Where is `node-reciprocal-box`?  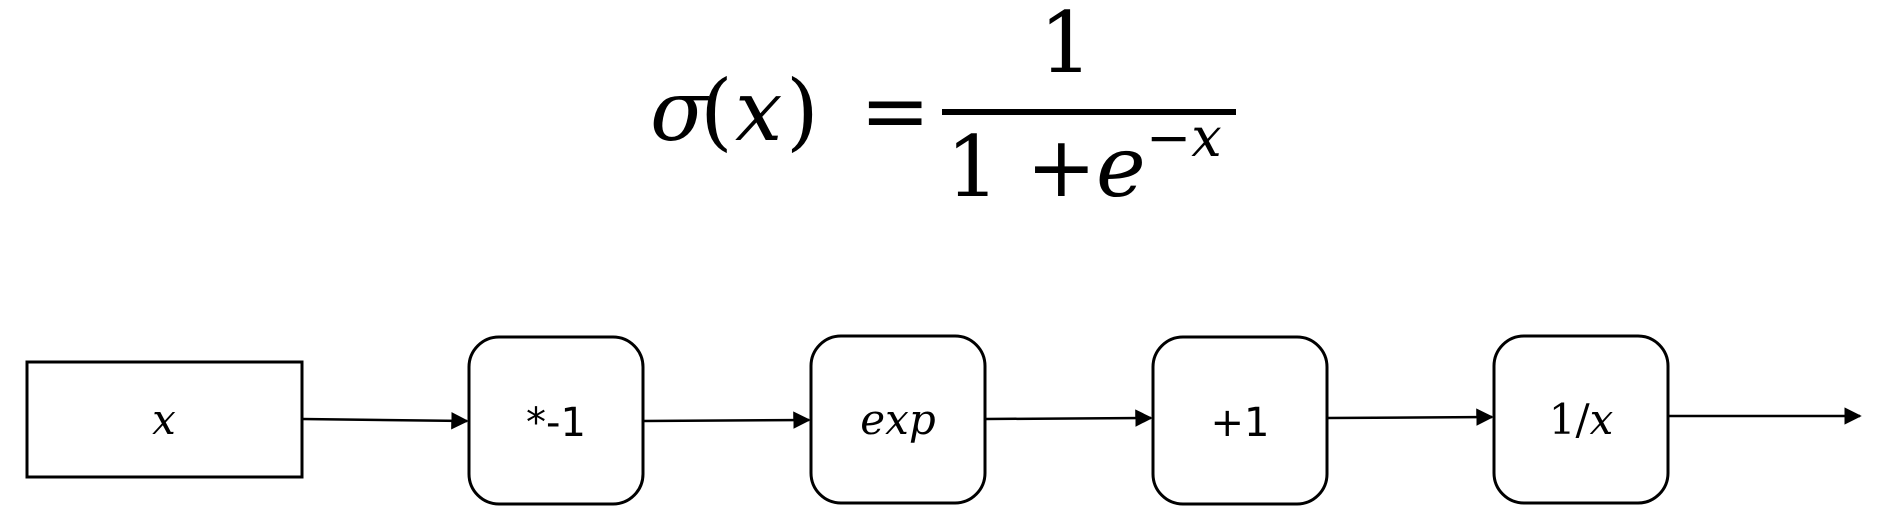
node-reciprocal-box is located at coordinates (1581, 419).